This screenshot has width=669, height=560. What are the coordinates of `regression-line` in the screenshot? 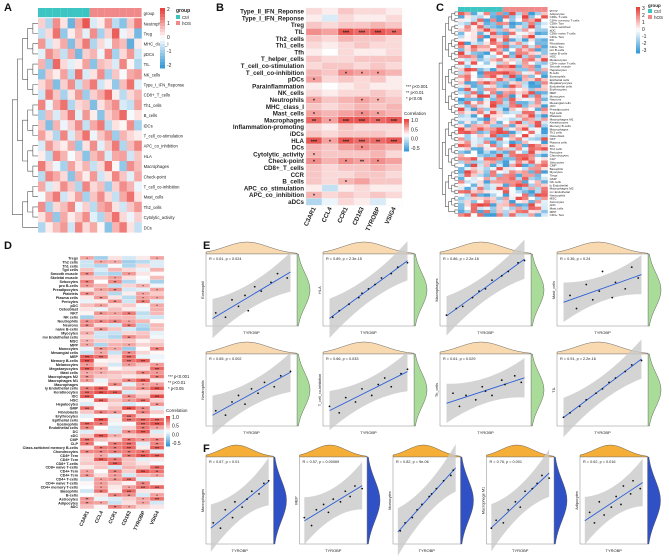 It's located at (333, 503).